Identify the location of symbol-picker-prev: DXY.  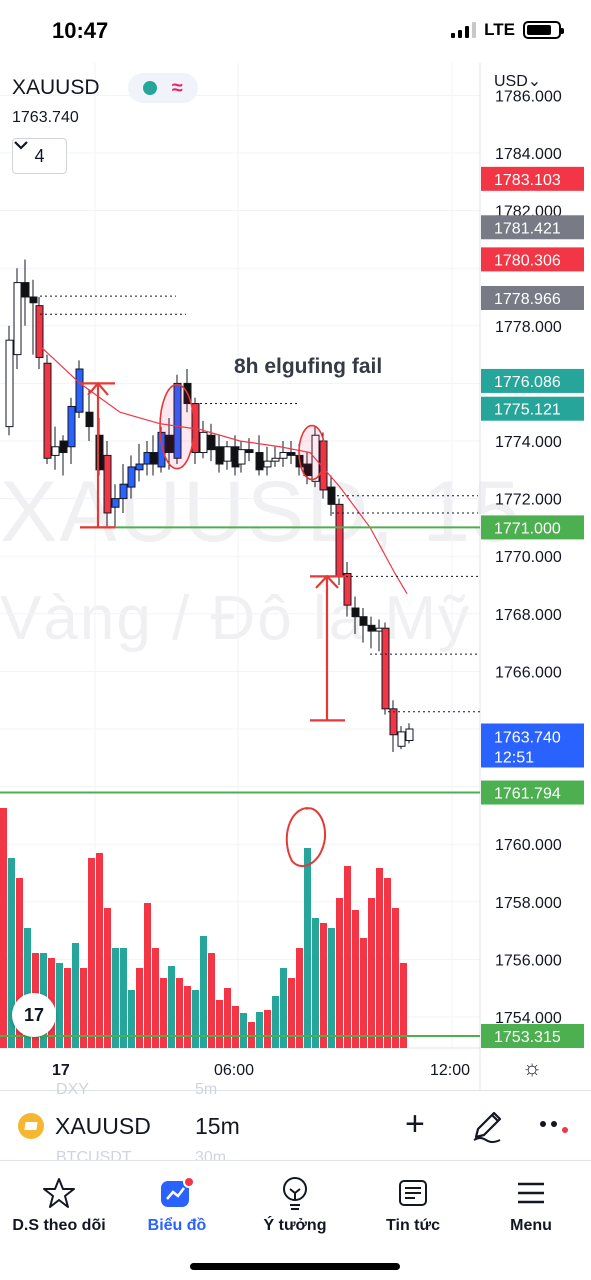
(72, 1090).